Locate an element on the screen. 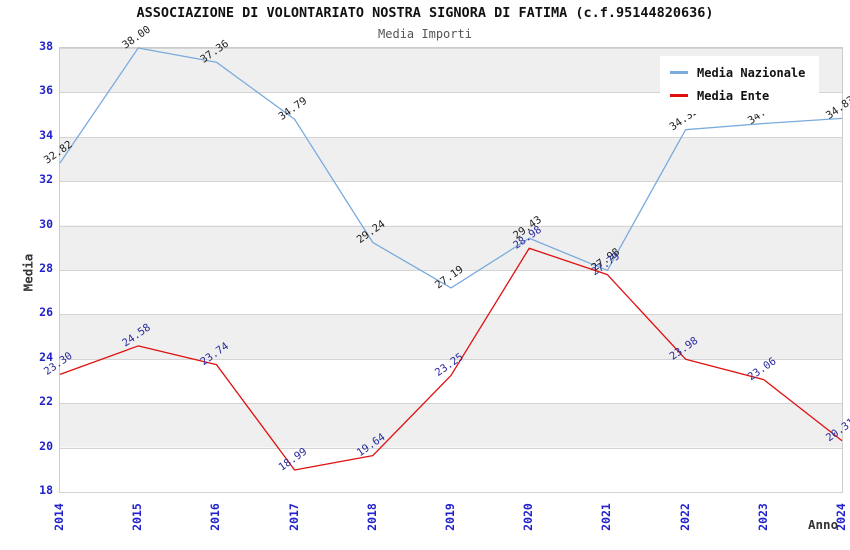 This screenshot has height=550, width=850. x-tick-label: 2022 is located at coordinates (684, 517).